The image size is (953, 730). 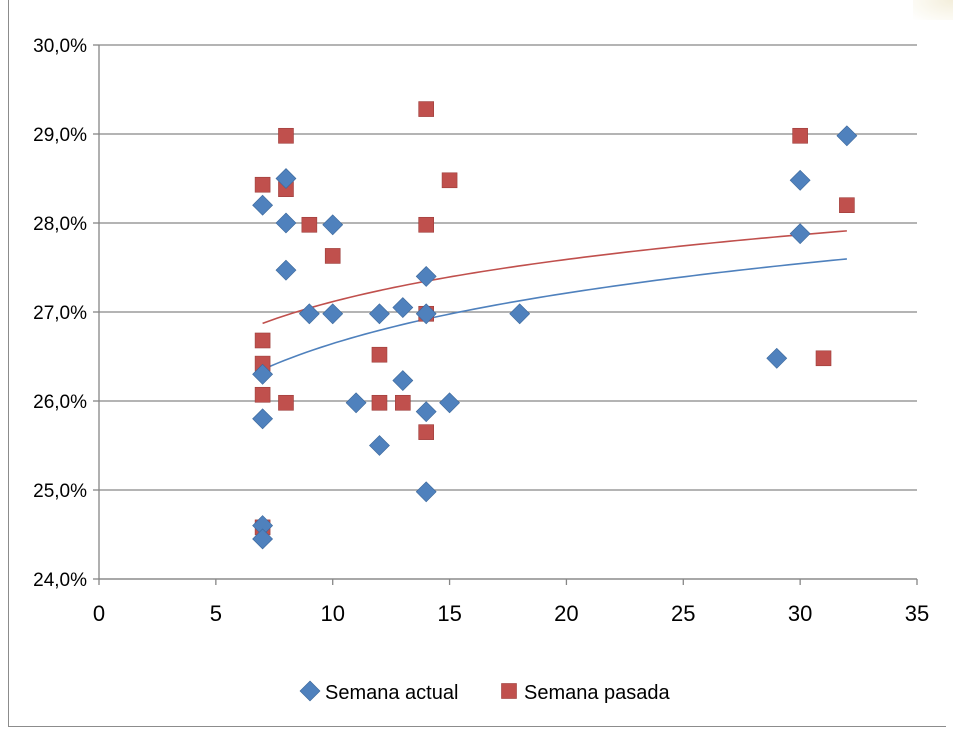 What do you see at coordinates (917, 613) in the screenshot?
I see `x-tick-label-7: 35` at bounding box center [917, 613].